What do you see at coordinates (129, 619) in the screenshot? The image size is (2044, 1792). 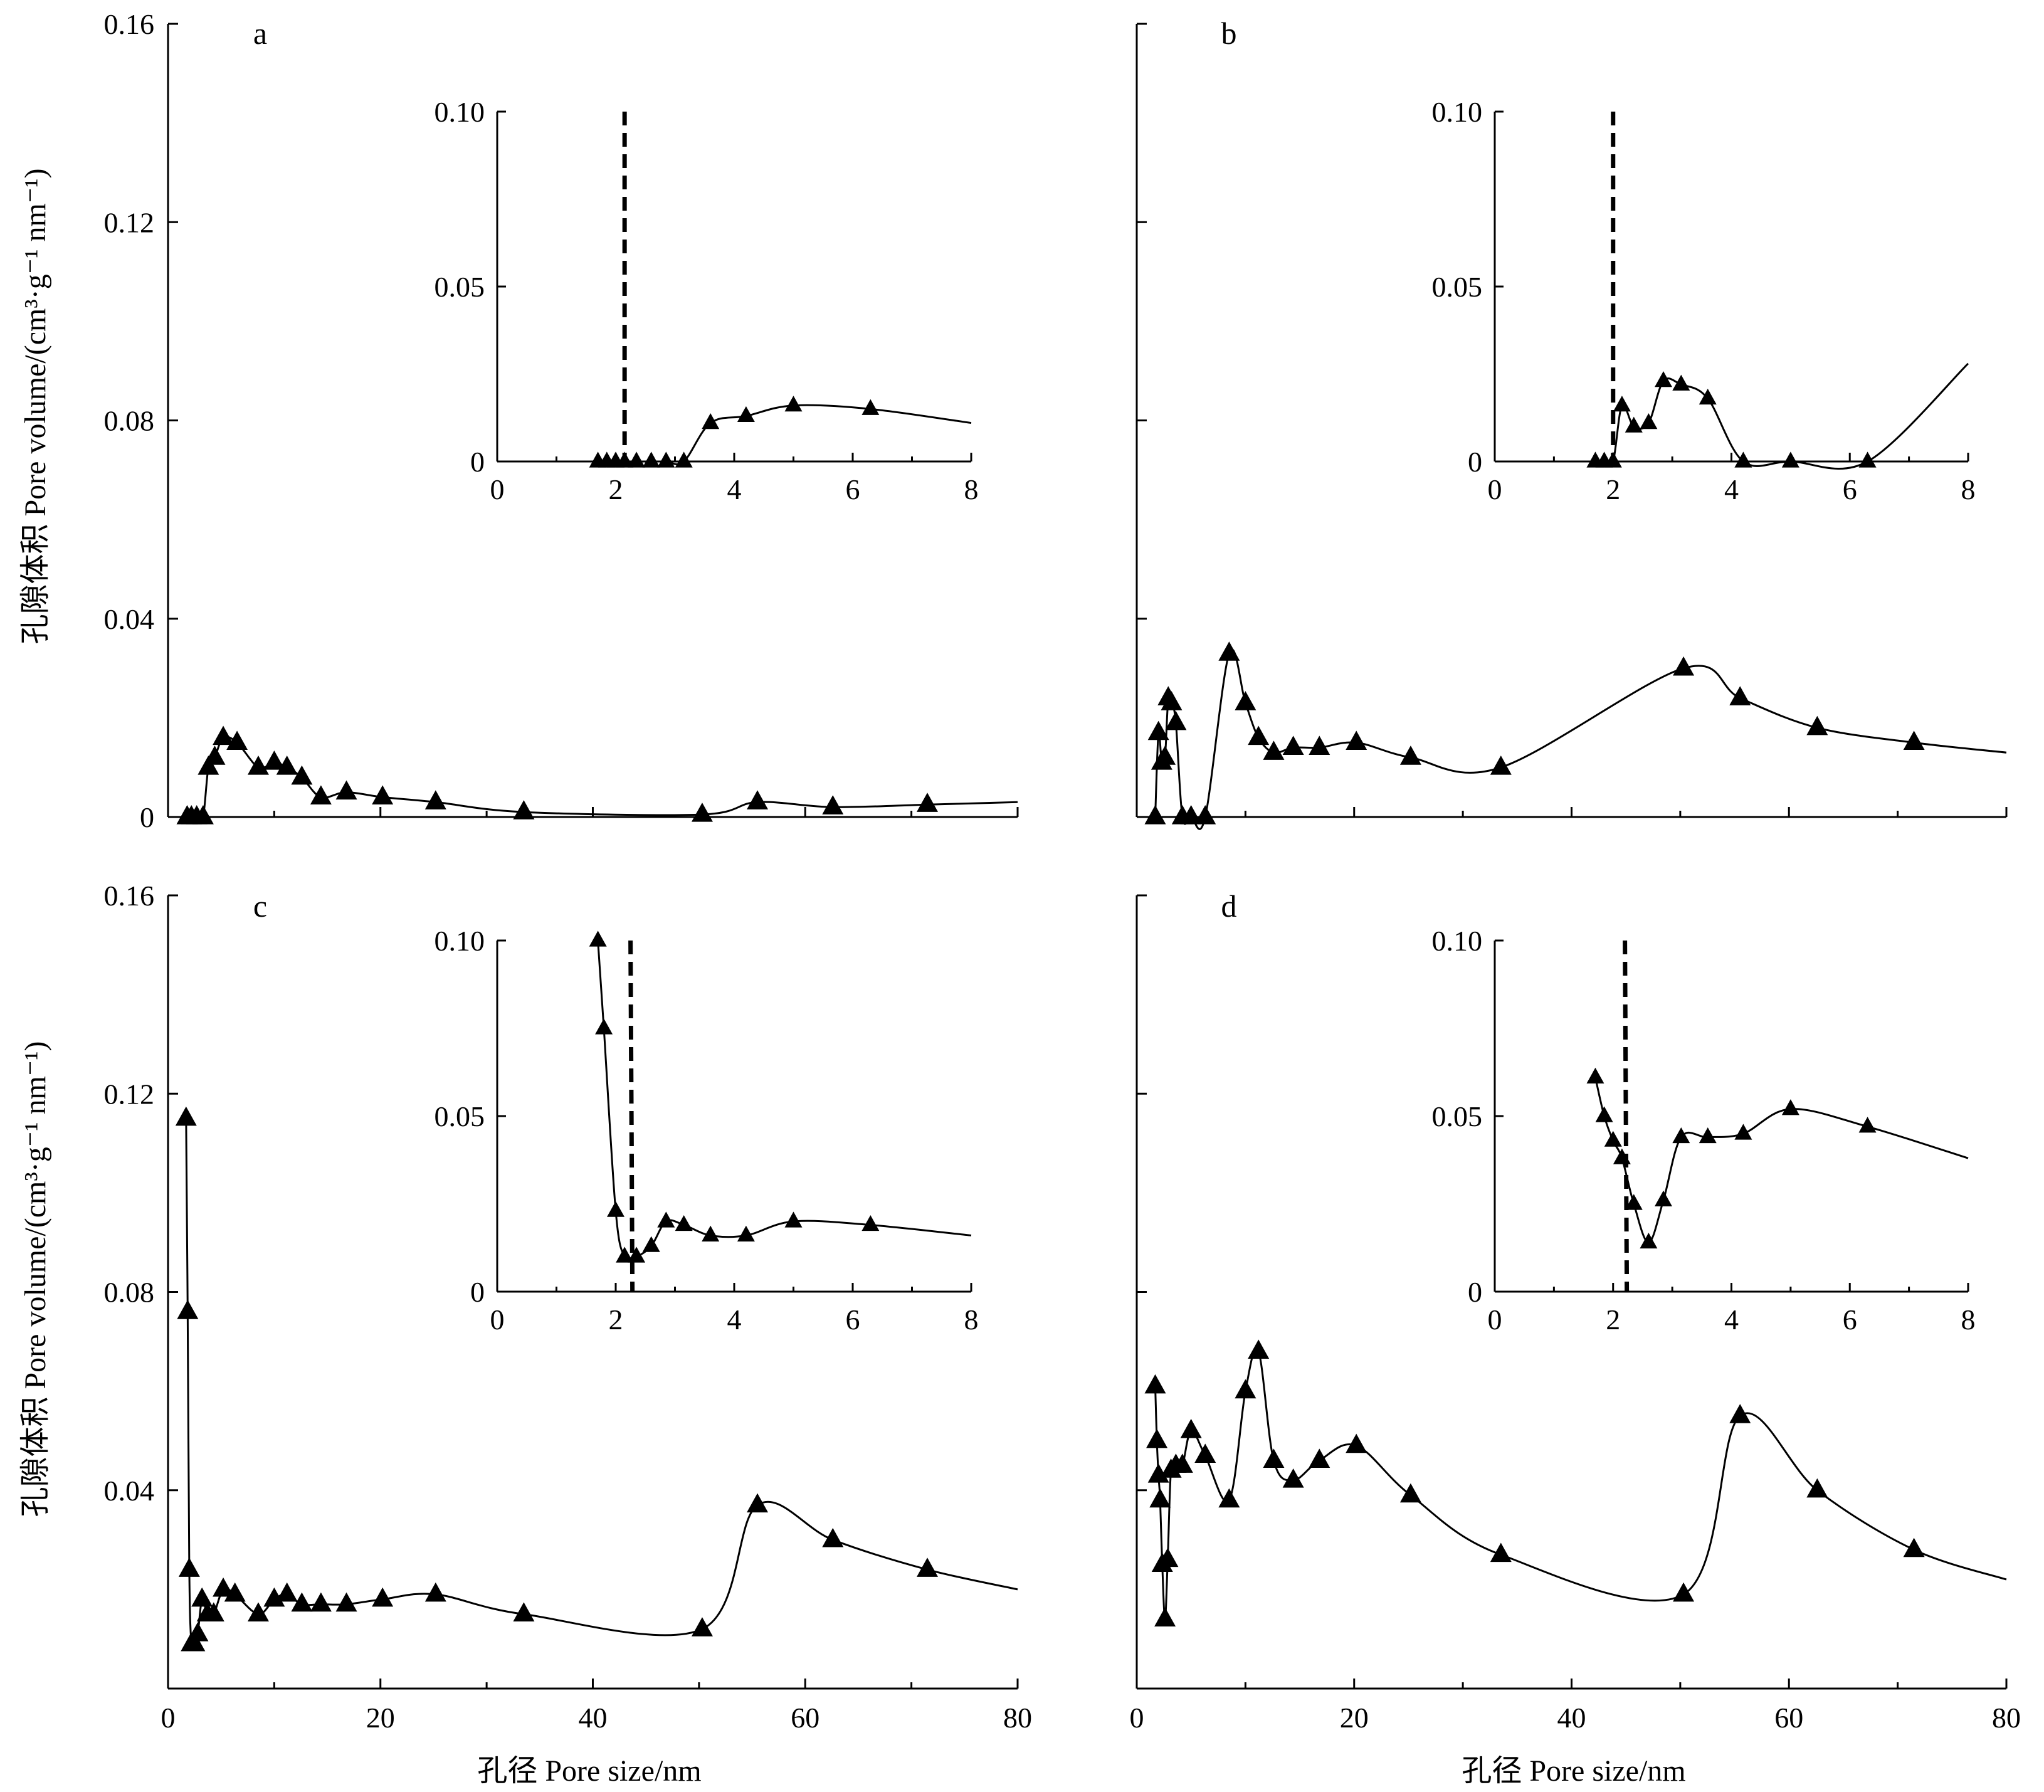 I see `panel-a-y-tick-label: 0.04` at bounding box center [129, 619].